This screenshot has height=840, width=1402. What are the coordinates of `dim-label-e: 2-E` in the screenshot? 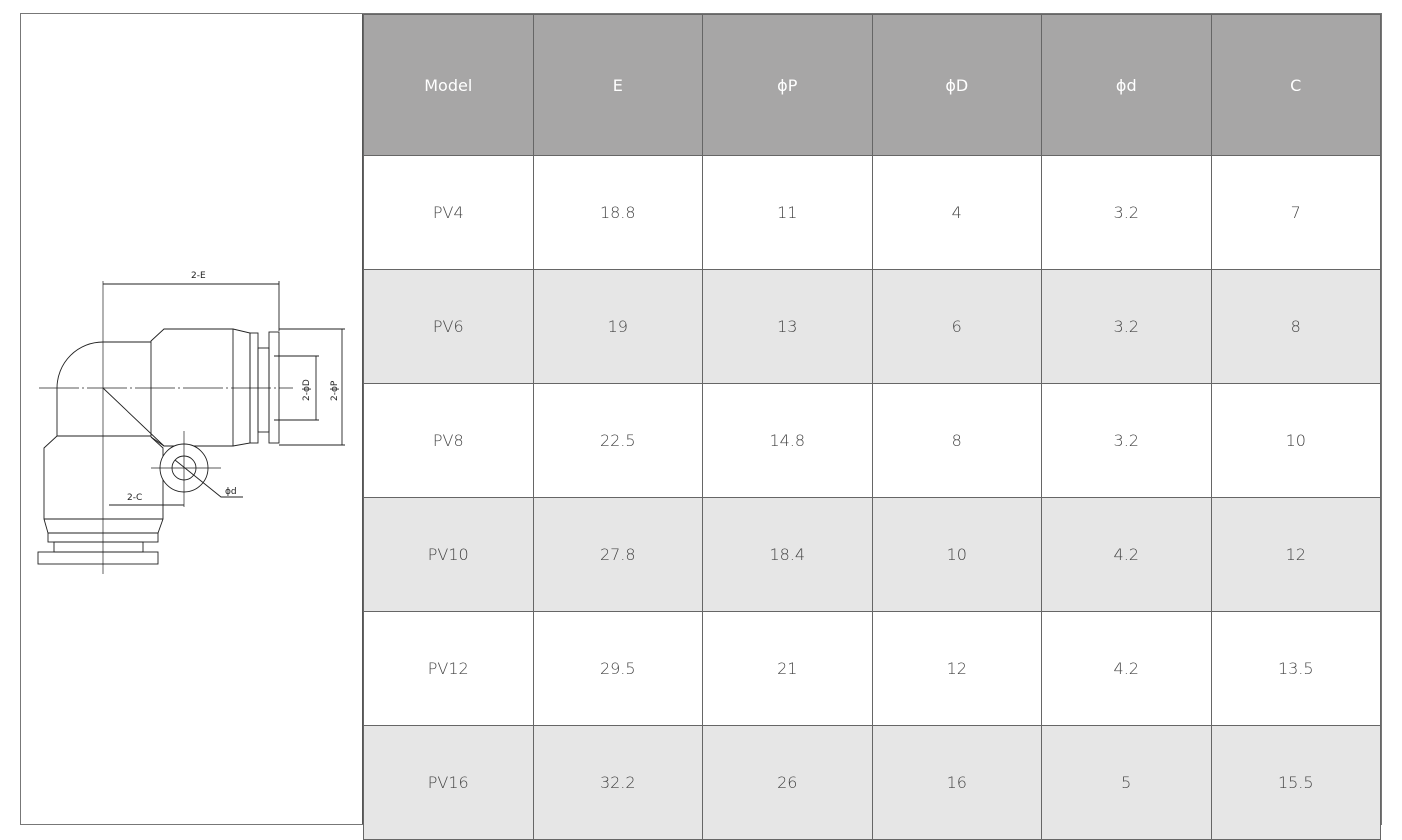 It's located at (198, 276).